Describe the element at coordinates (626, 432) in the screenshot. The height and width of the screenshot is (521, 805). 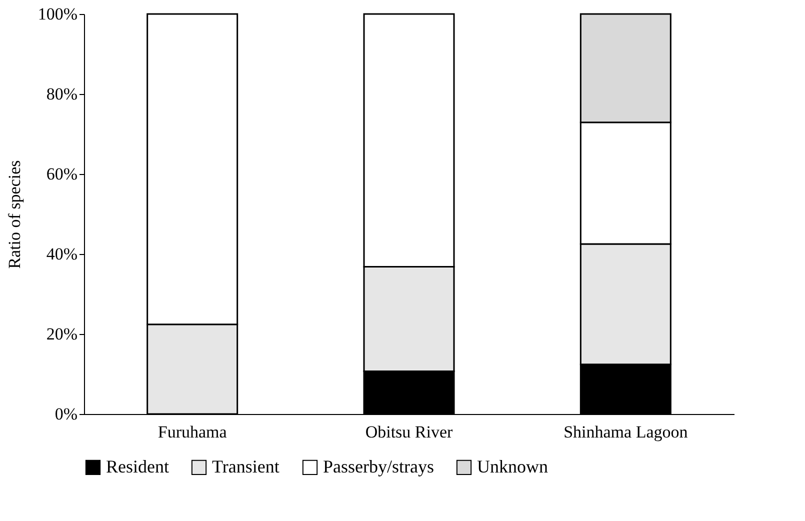
I see `x-tick-label: Shinhama Lagoon` at that location.